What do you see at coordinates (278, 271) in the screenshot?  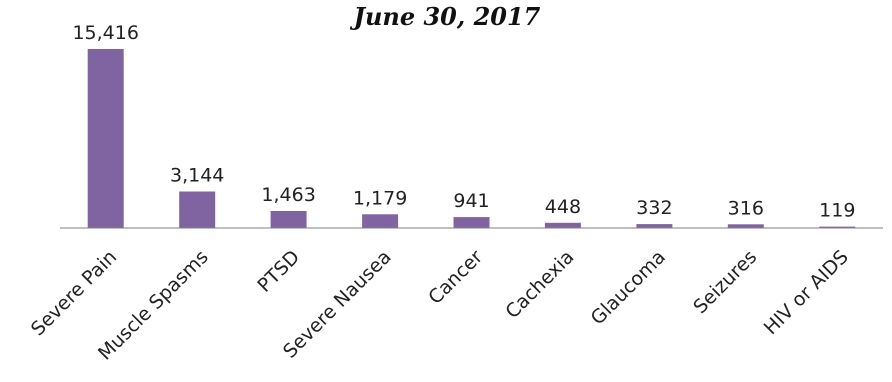 I see `category-label-2: PTSD` at bounding box center [278, 271].